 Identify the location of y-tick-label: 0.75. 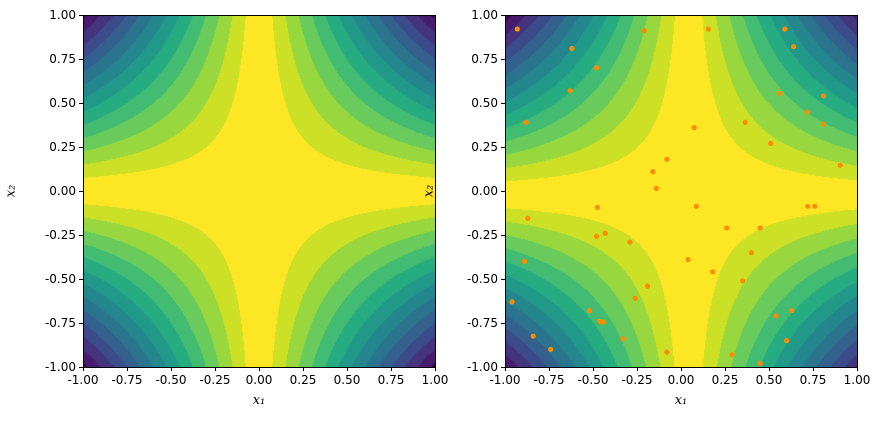
(484, 59).